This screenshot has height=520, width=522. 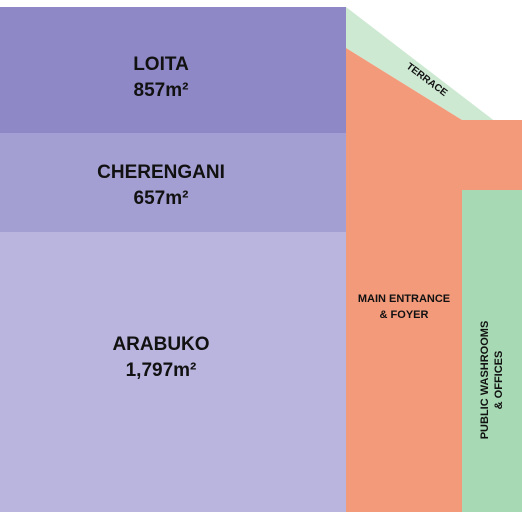 What do you see at coordinates (161, 198) in the screenshot?
I see `cherengani-area: 657m²` at bounding box center [161, 198].